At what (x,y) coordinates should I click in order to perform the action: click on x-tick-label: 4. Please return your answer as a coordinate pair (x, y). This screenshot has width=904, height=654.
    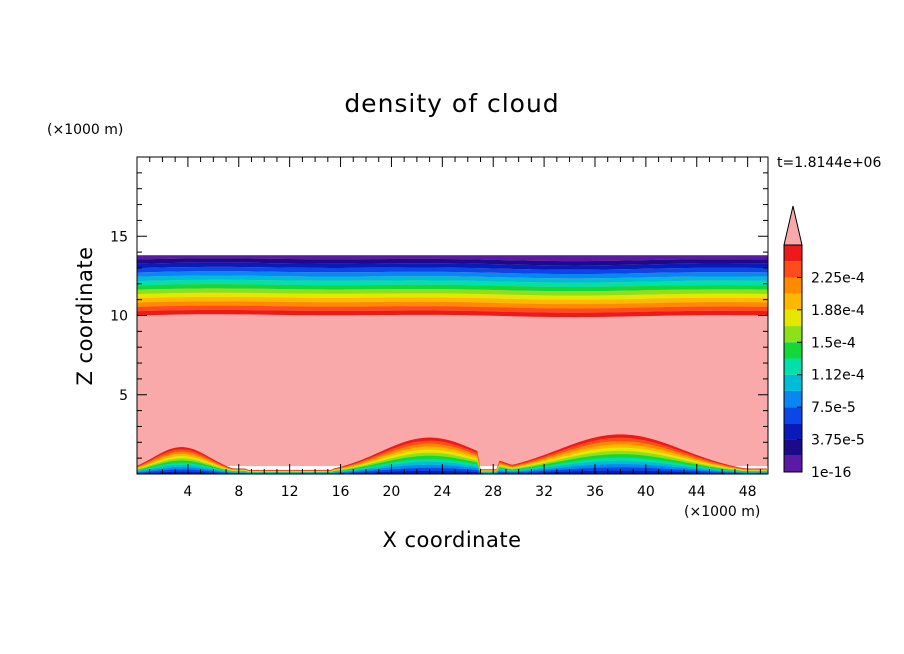
    Looking at the image, I should click on (187, 492).